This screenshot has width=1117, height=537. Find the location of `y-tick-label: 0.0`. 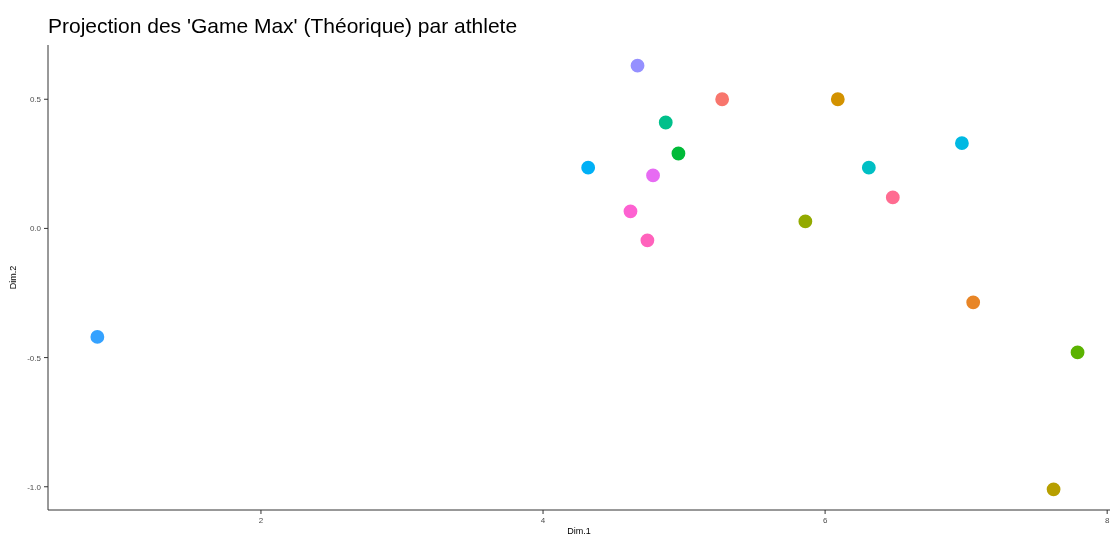

y-tick-label: 0.0 is located at coordinates (35, 229).